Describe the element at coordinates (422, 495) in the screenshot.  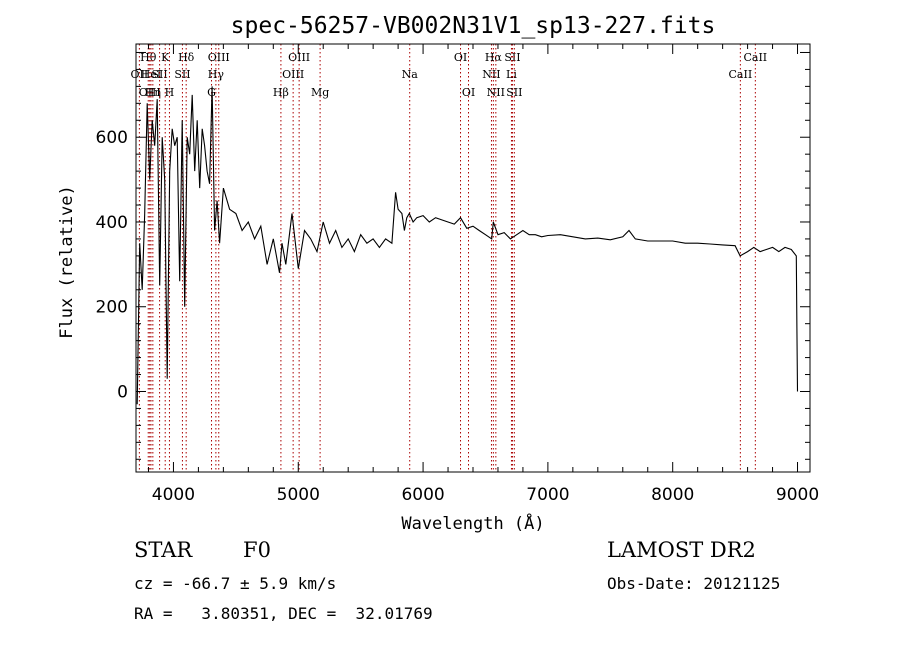
I see `x-tick-label: 6000` at that location.